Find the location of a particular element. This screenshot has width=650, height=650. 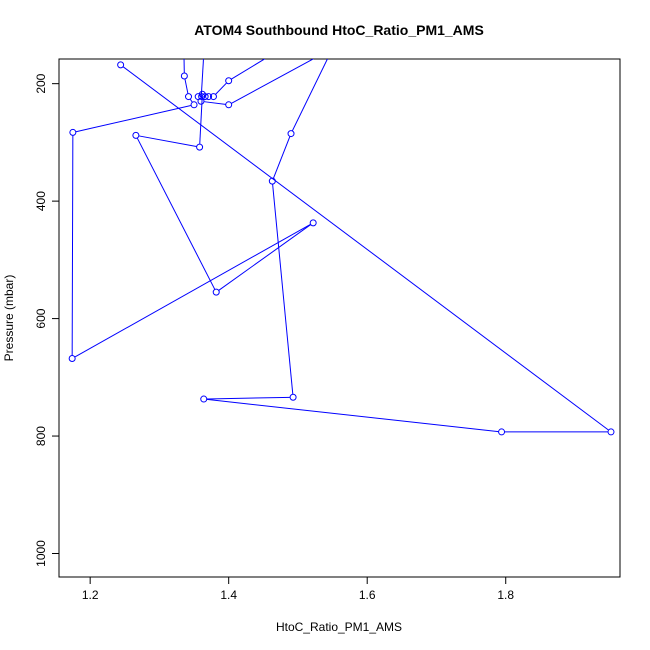

chart-title: ATOM4 Southbound HtoC_Ratio_PM1_AMS is located at coordinates (339, 30).